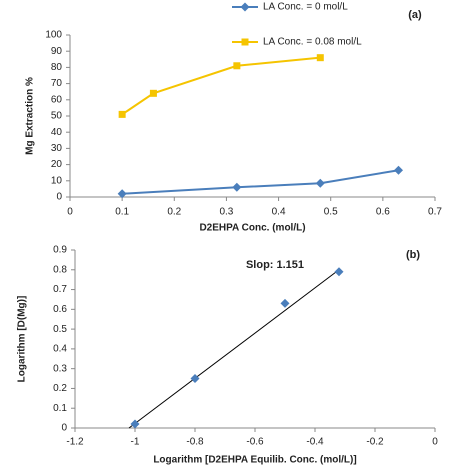 The image size is (474, 474). Describe the element at coordinates (275, 265) in the screenshot. I see `annotation: Slop: 1.151` at that location.